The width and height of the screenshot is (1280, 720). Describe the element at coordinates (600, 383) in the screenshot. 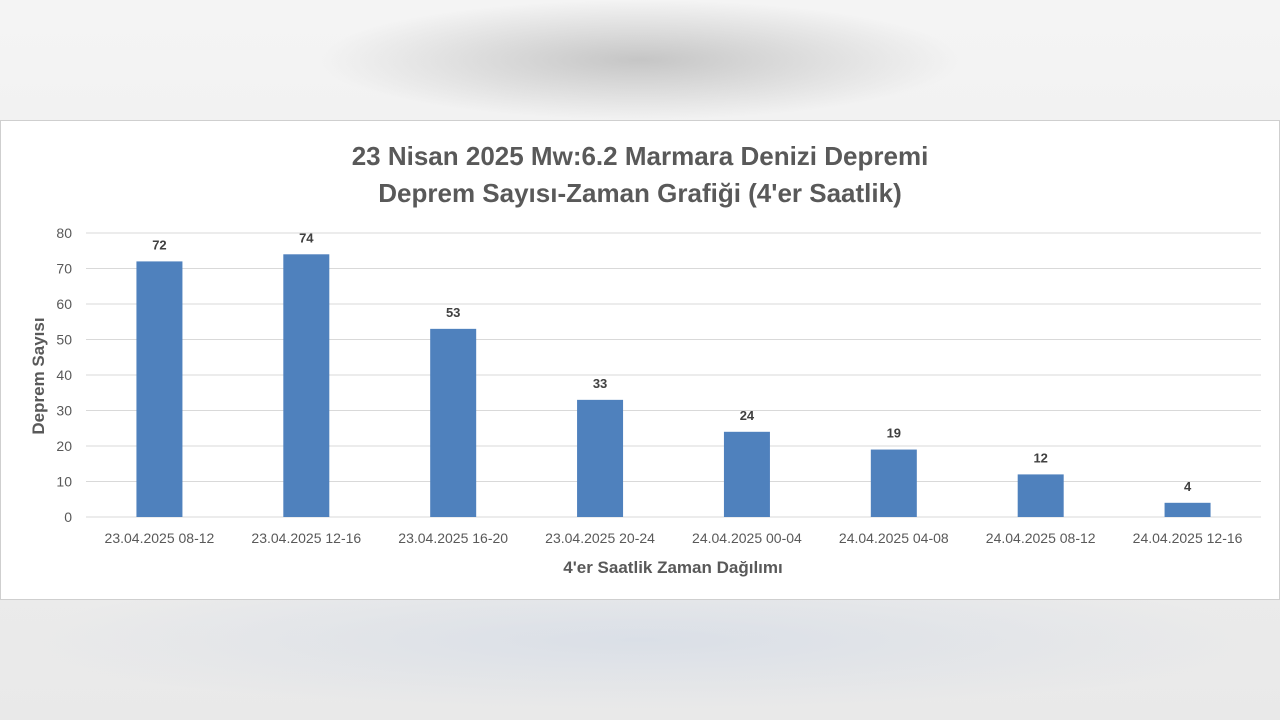

I see `bar-value-label: 33` at that location.